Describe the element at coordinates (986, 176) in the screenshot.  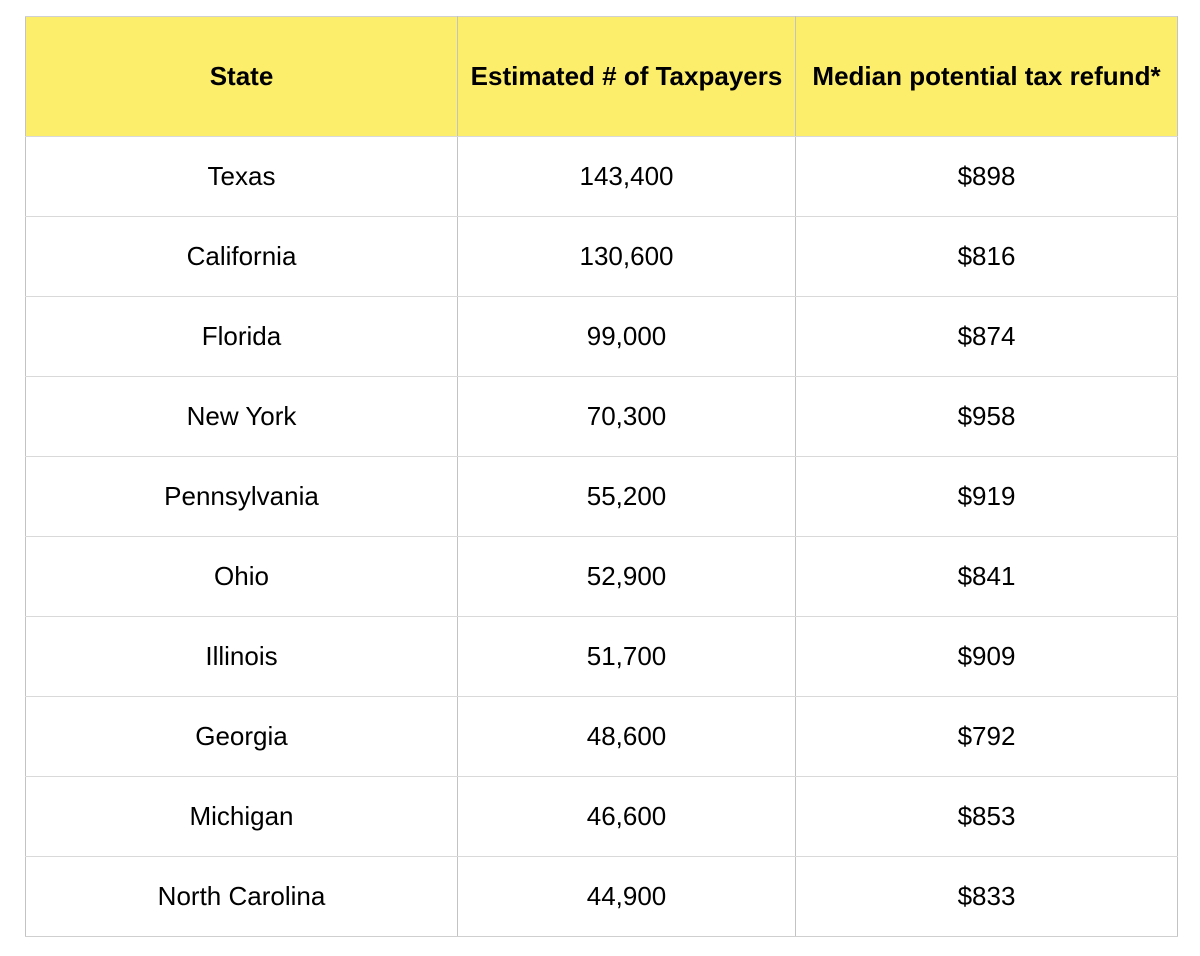
I see `cell-refund: $898` at that location.